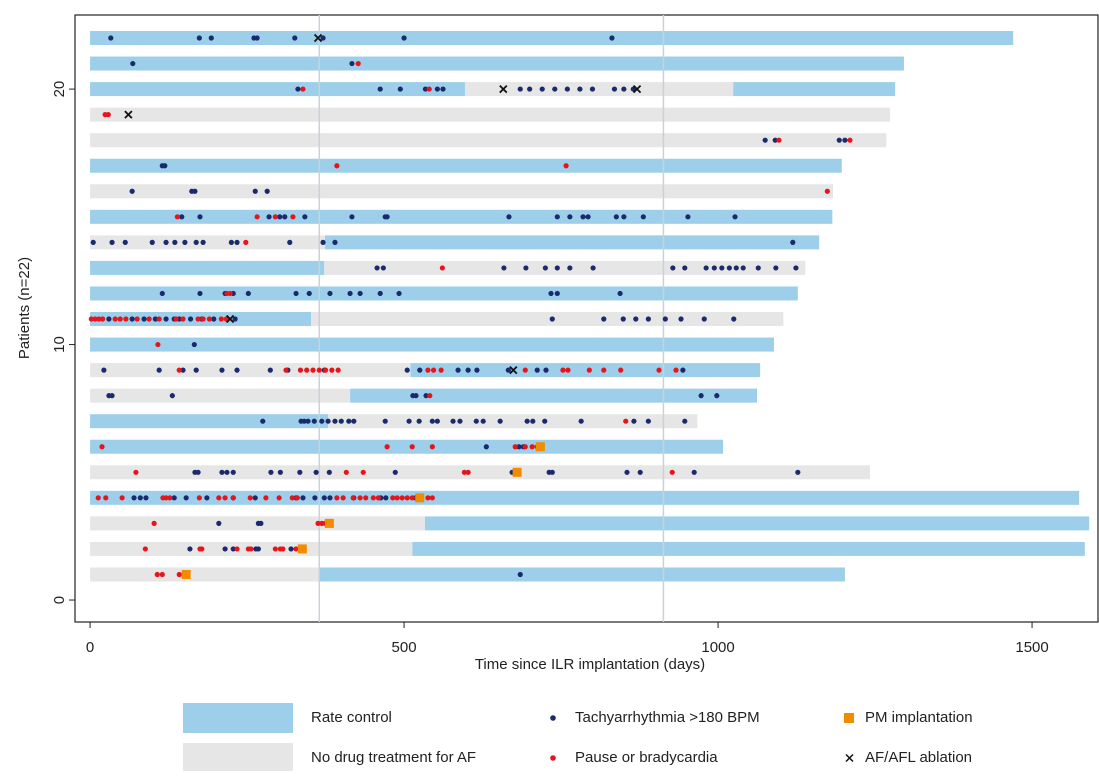  I want to click on legend-item: Rate control, so click(287, 718).